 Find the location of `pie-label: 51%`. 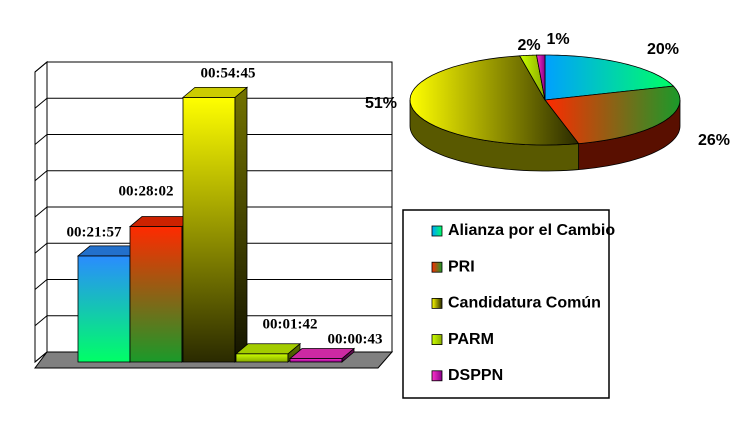

pie-label: 51% is located at coordinates (381, 103).